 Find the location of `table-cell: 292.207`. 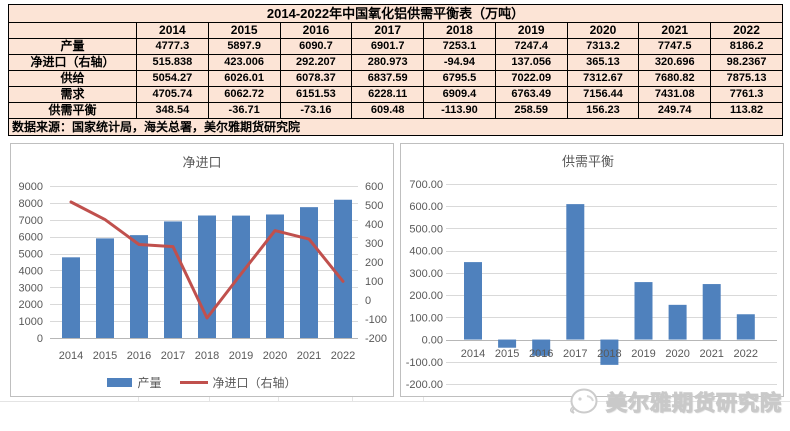

table-cell: 292.207 is located at coordinates (316, 62).